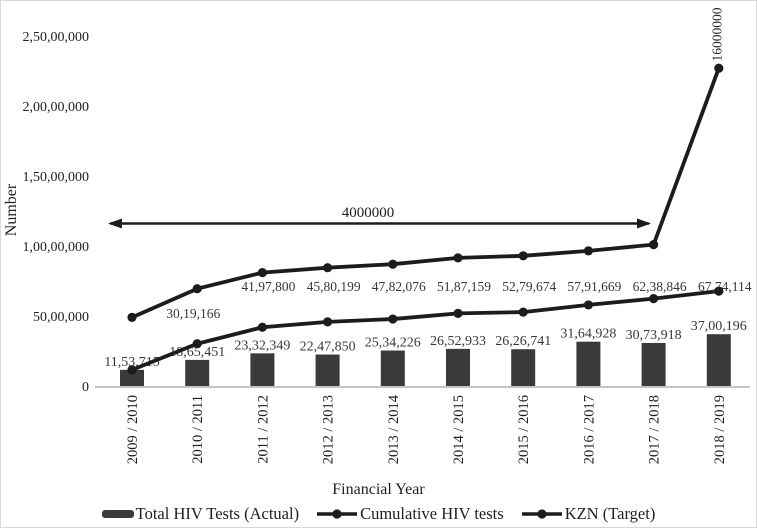 The width and height of the screenshot is (757, 528). What do you see at coordinates (263, 429) in the screenshot?
I see `category-label: 2011 / 2012` at bounding box center [263, 429].